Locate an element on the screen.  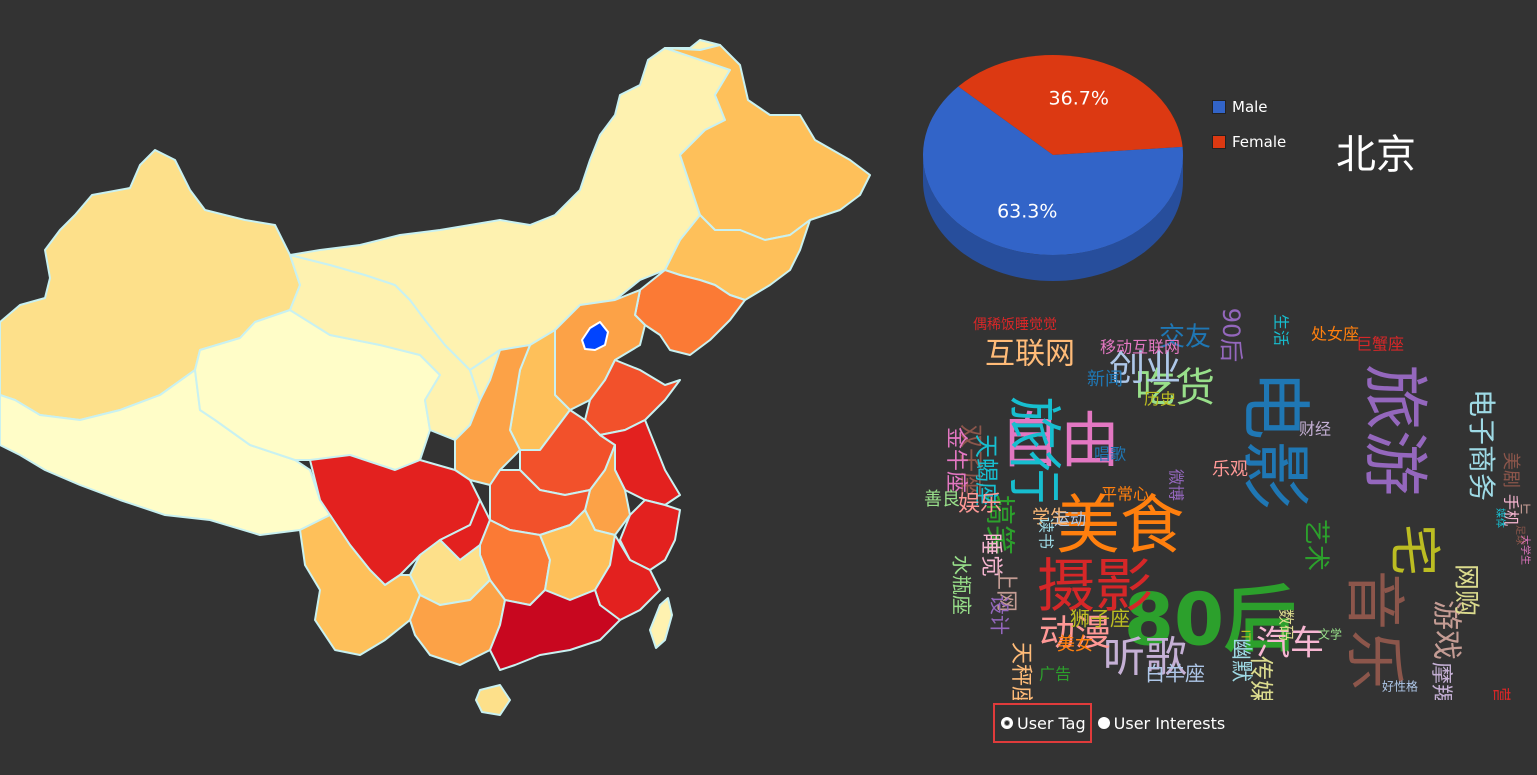
wordcloud-word: 学生 is located at coordinates (1050, 517).